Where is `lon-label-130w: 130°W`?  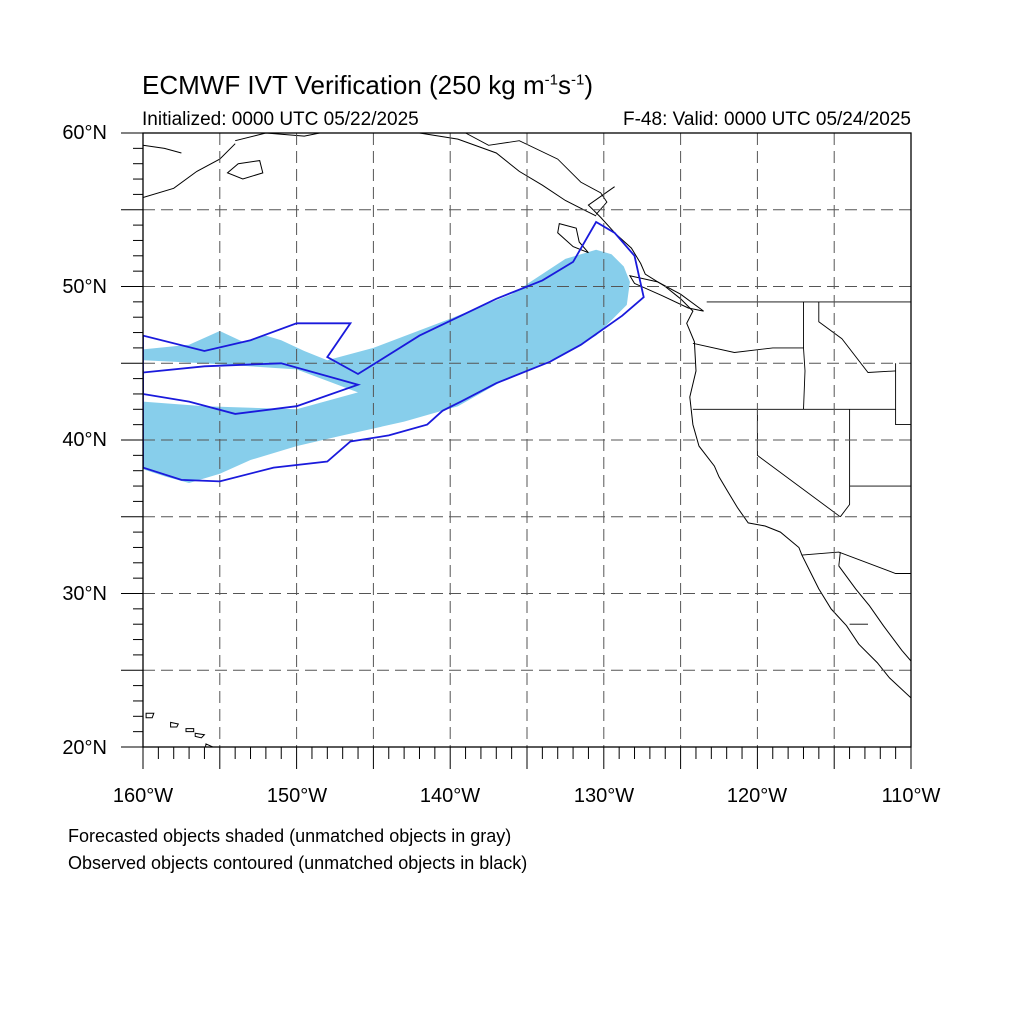
lon-label-130w: 130°W is located at coordinates (604, 796).